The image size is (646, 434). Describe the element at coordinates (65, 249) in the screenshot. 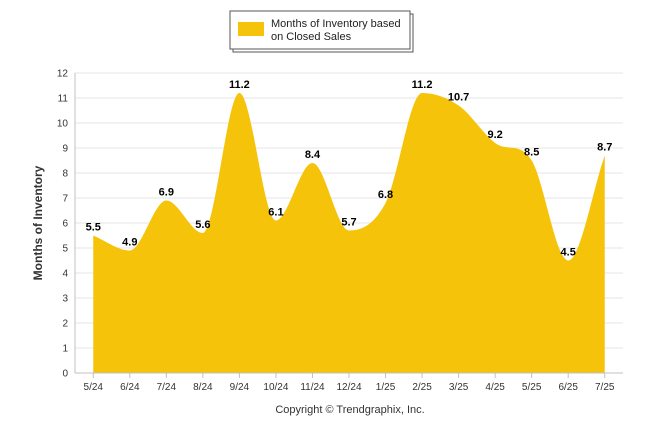

I see `y-tick-label: 5` at that location.